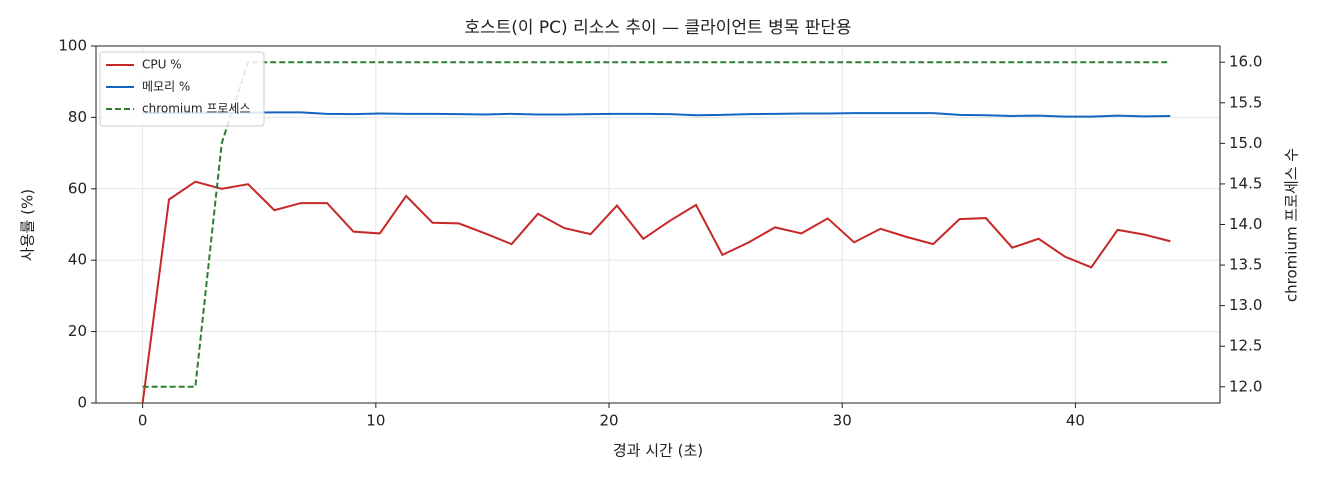 The height and width of the screenshot is (480, 1320). Describe the element at coordinates (375, 421) in the screenshot. I see `x-tick-label: 10` at that location.